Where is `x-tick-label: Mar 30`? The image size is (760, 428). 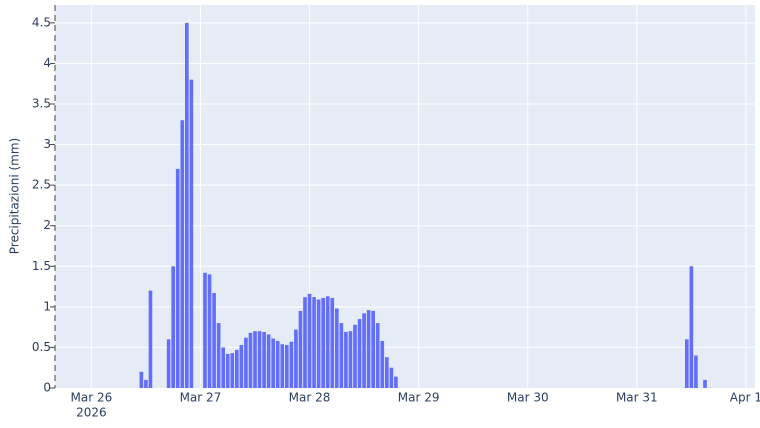 x-tick-label: Mar 30 is located at coordinates (528, 398).